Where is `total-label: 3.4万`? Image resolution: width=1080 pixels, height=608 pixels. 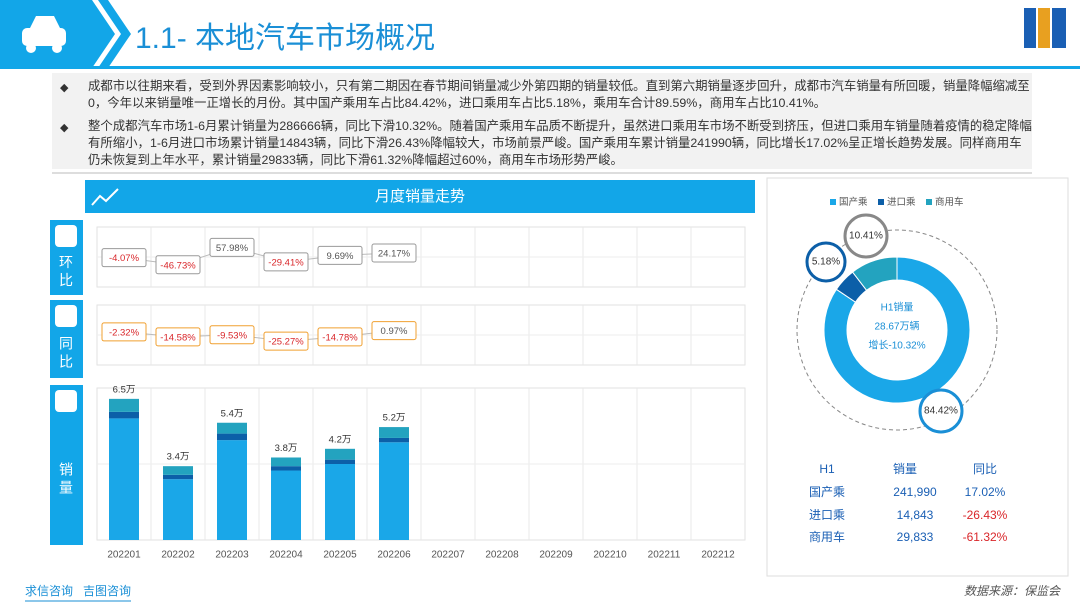 total-label: 3.4万 is located at coordinates (178, 457).